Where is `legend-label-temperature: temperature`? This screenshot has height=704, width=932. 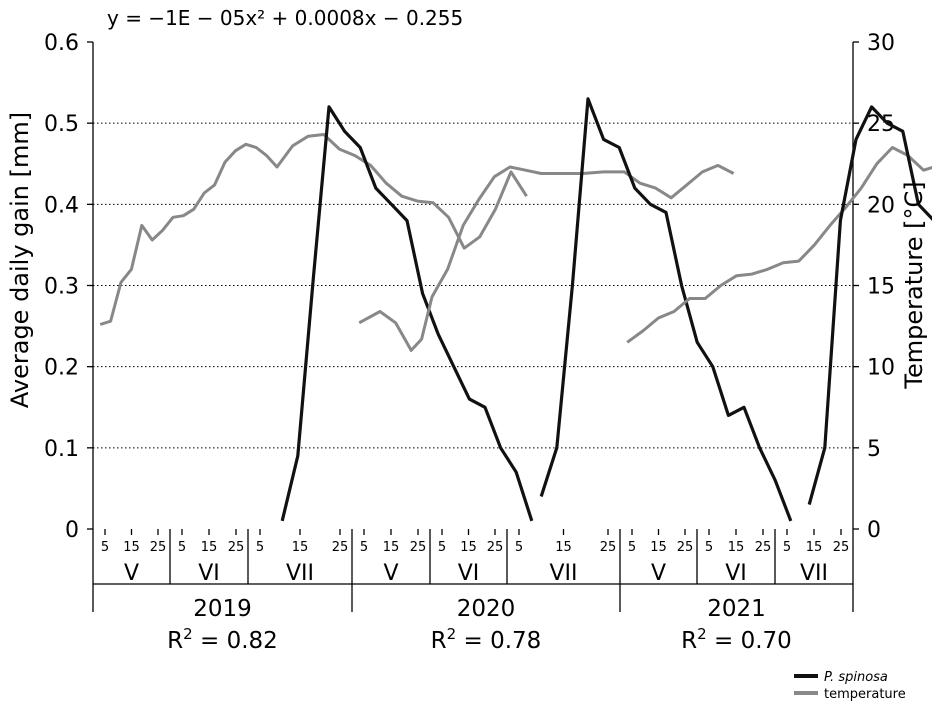
legend-label-temperature: temperature is located at coordinates (865, 694).